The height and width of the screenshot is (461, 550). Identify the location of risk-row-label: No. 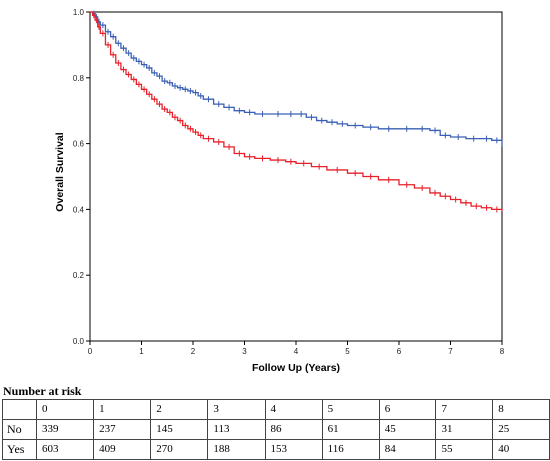
(19, 429).